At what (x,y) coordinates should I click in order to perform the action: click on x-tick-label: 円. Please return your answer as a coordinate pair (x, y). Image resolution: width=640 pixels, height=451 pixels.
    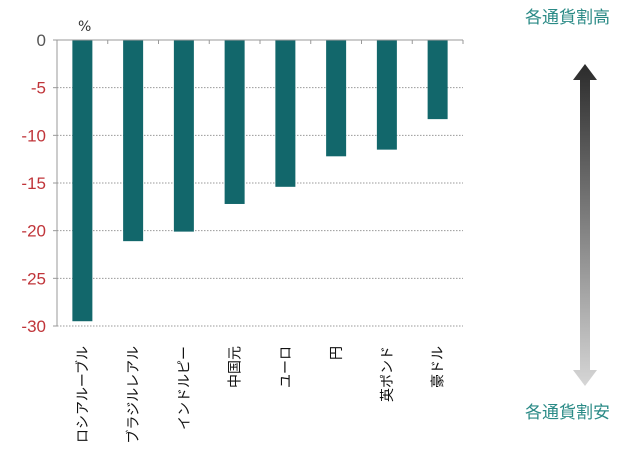
    Looking at the image, I should click on (337, 353).